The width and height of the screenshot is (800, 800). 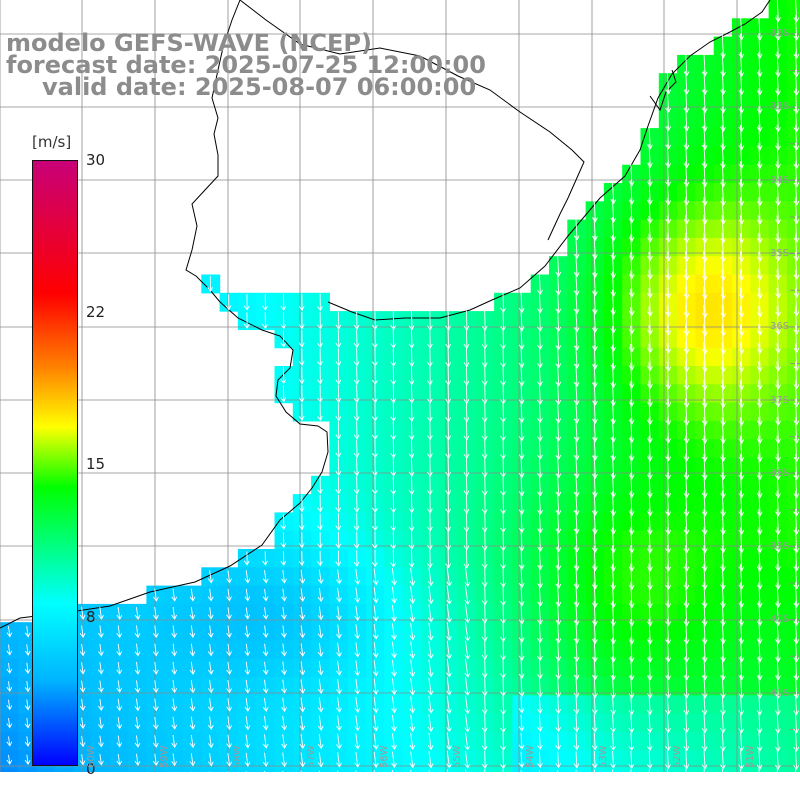 I want to click on colorbar-tick-15: 15, so click(x=96, y=464).